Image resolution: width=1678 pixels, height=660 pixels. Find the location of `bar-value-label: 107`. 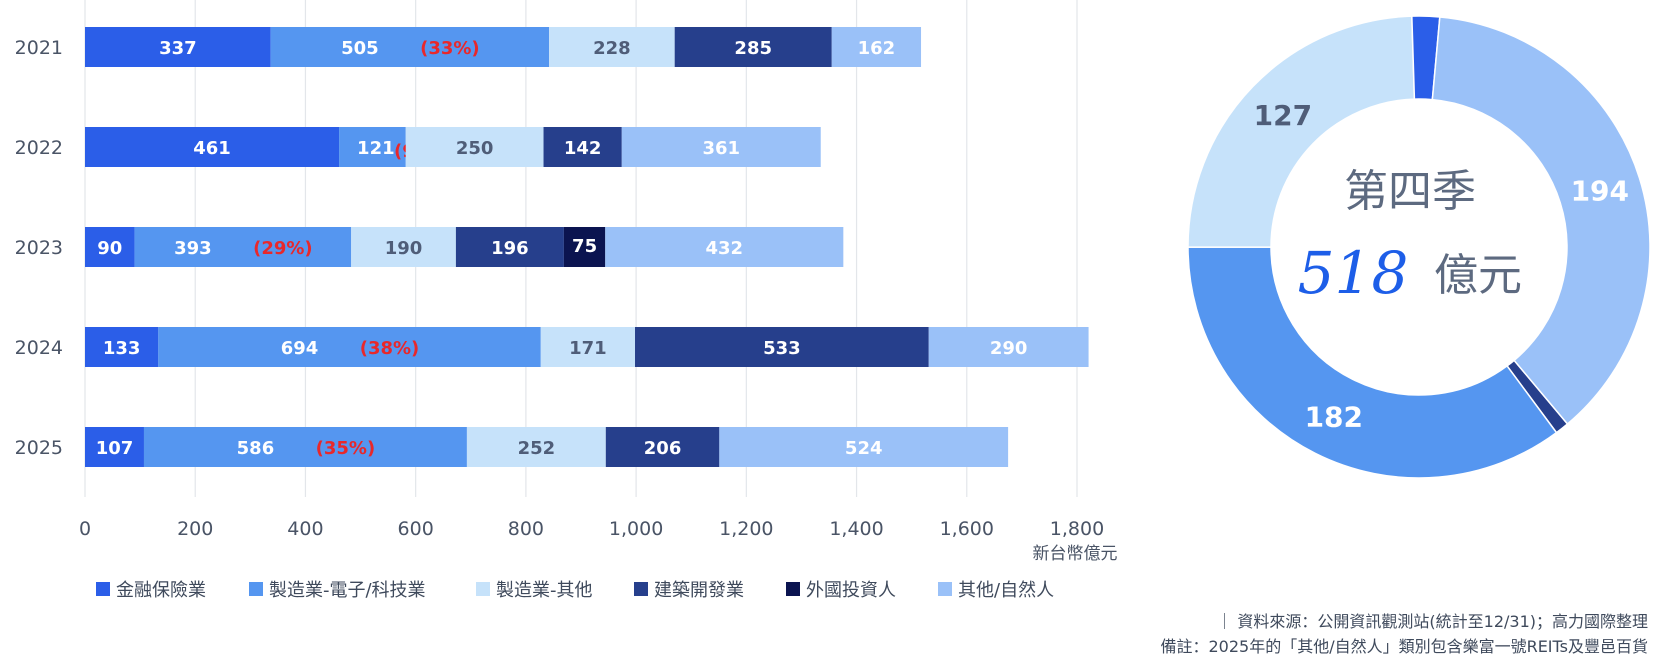

bar-value-label: 107 is located at coordinates (115, 448).